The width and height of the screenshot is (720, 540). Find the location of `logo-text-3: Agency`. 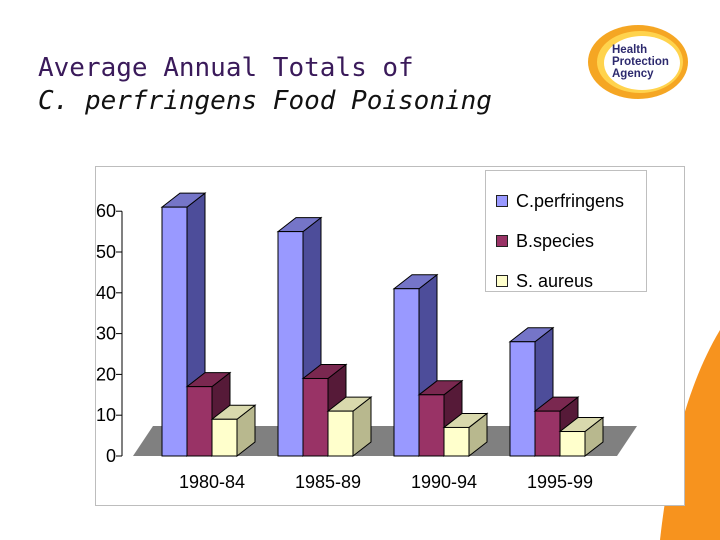

logo-text-3: Agency is located at coordinates (633, 74).